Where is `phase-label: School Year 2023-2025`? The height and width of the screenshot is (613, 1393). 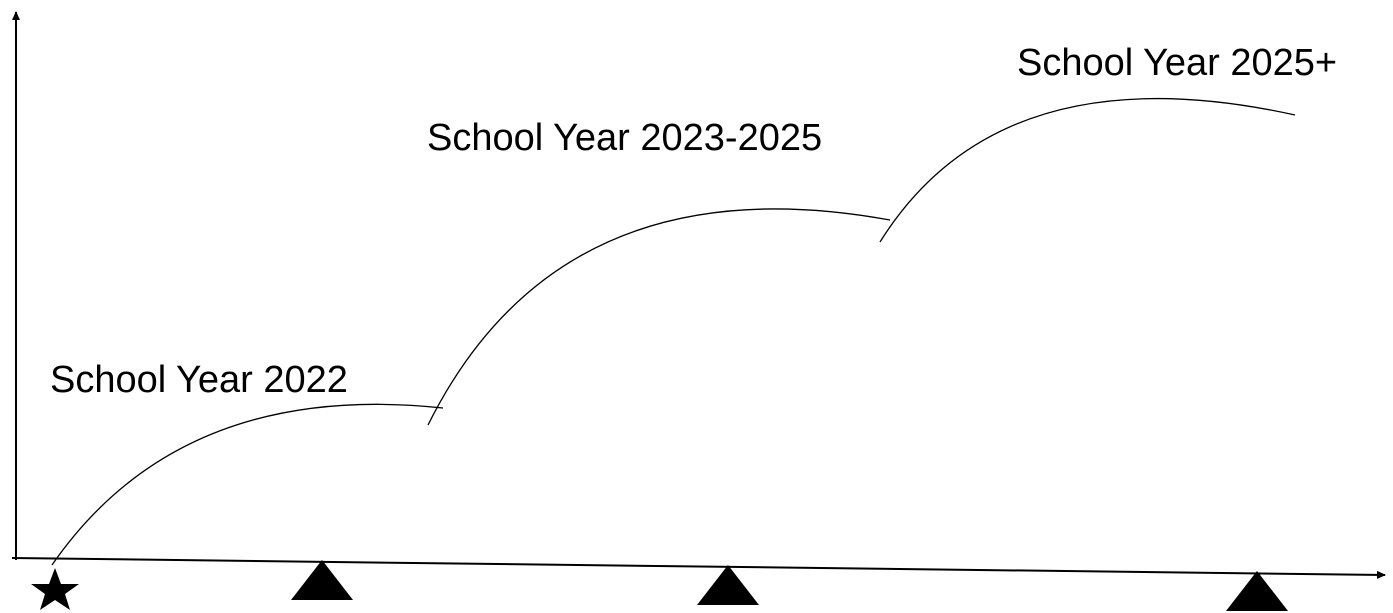 phase-label: School Year 2023-2025 is located at coordinates (624, 138).